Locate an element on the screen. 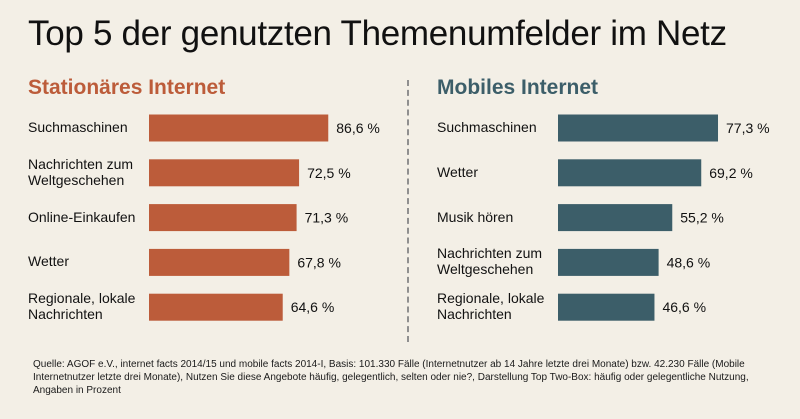 This screenshot has height=419, width=800. bars-svg: 77,3 % 69,2 % 55,2 % 48,6 % 46,6 % is located at coordinates (664, 217).